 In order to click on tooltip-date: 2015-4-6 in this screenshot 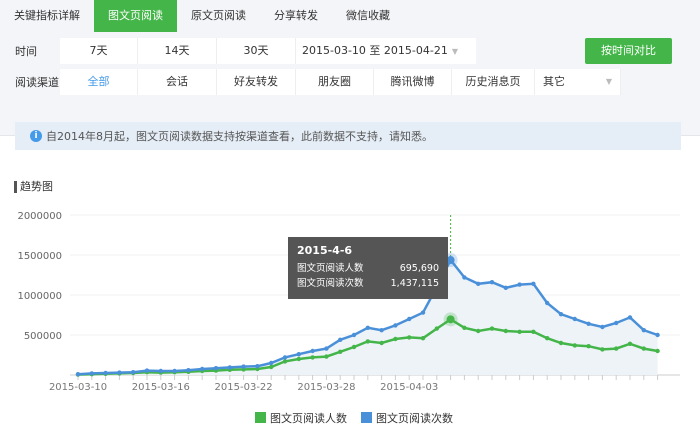, I will do `click(325, 250)`.